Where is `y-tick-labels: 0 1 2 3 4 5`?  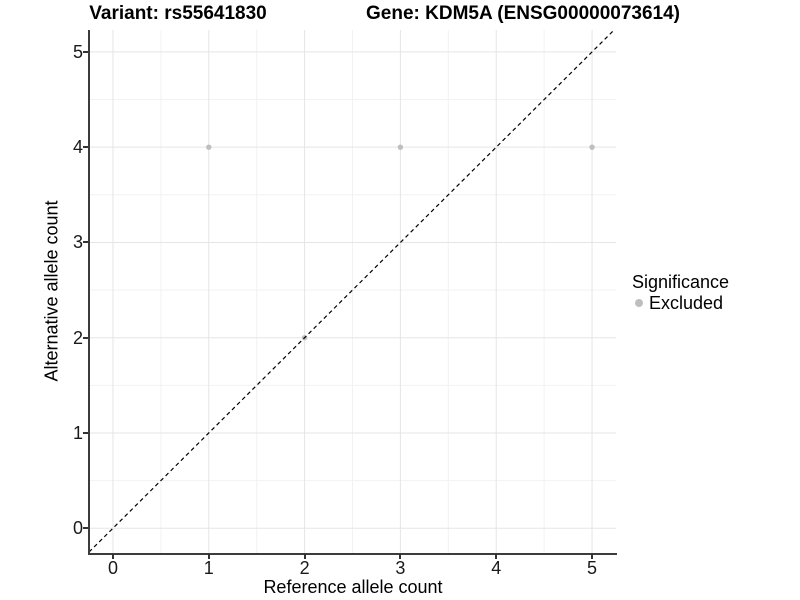 y-tick-labels: 0 1 2 3 4 5 is located at coordinates (41, 291).